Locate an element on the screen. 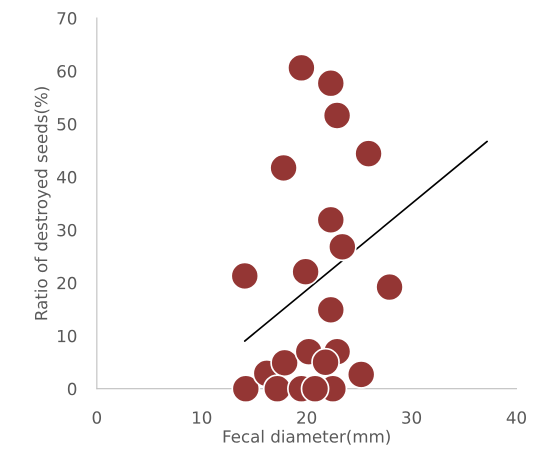  y-axis-title: Ratio of destroyed seeds(%) is located at coordinates (42, 203).